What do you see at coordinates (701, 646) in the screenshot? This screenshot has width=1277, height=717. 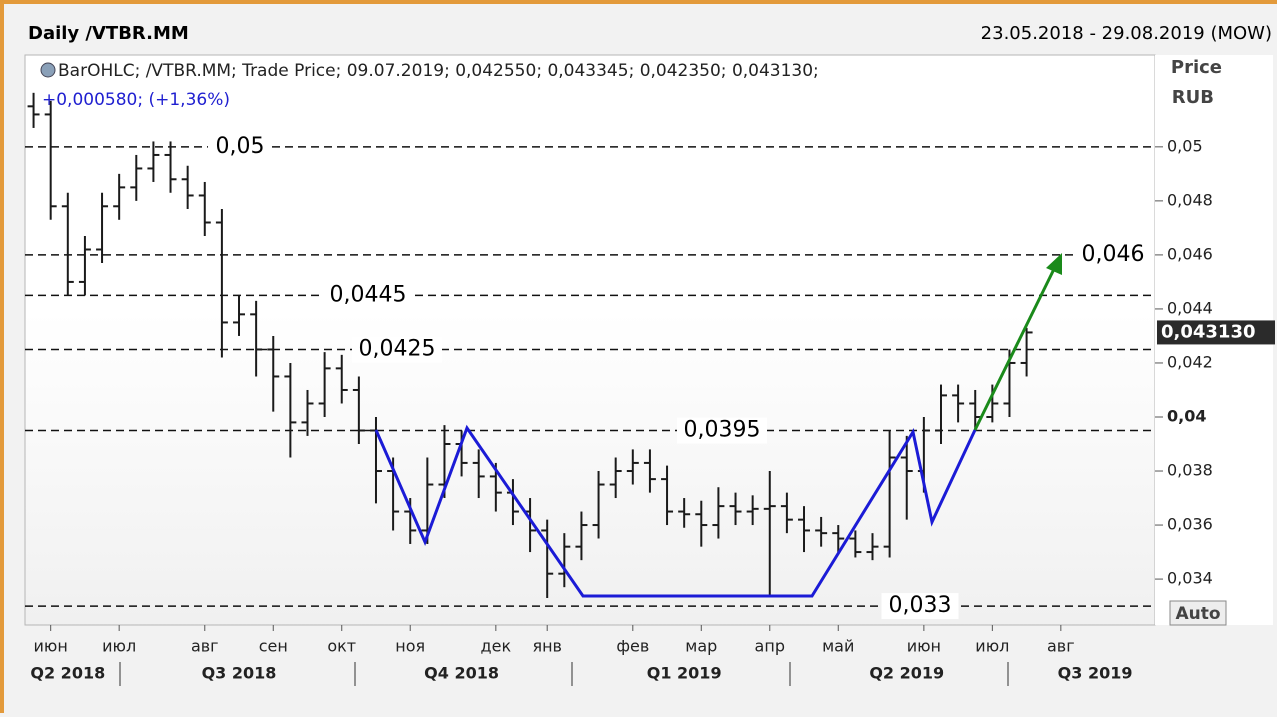 I see `x-tick-label: мар` at bounding box center [701, 646].